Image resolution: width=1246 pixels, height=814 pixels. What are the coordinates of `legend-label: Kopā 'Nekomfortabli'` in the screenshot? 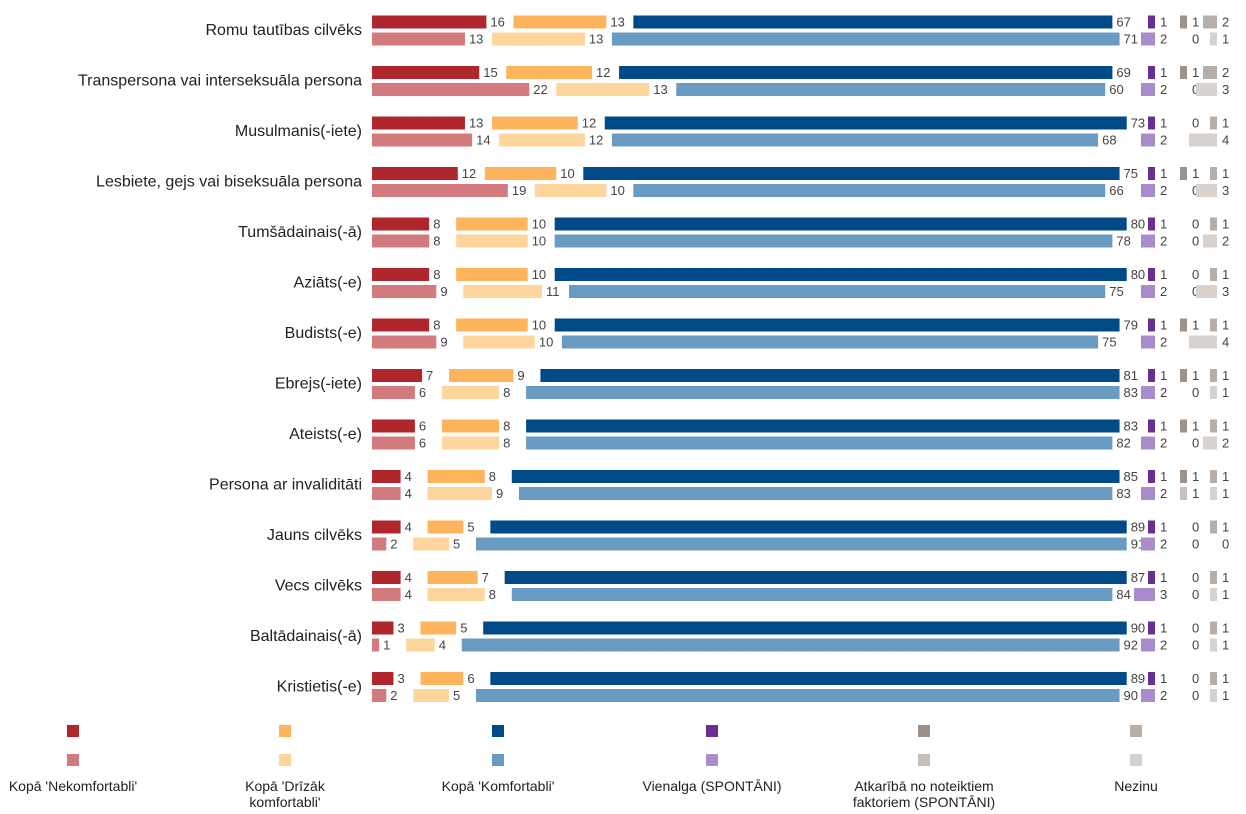 It's located at (73, 786).